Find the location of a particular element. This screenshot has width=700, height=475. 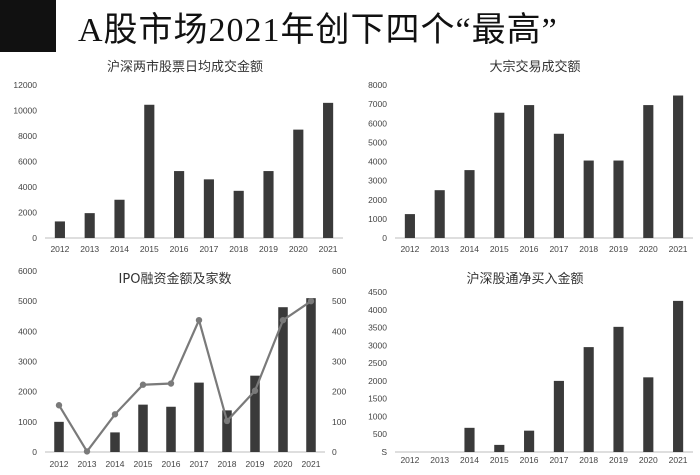

y2-tick-label: 400 is located at coordinates (339, 331).